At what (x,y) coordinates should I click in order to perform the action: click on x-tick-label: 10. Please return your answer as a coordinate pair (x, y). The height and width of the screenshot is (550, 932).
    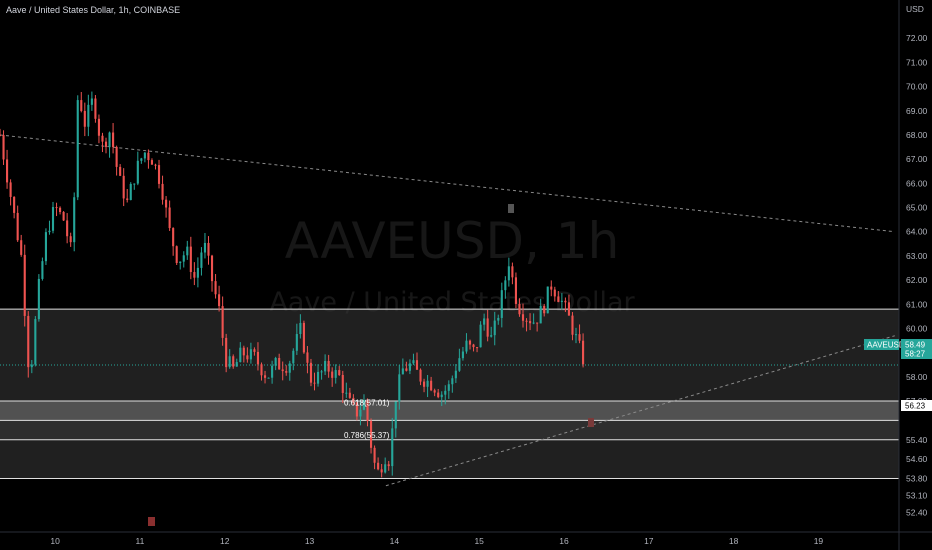
    Looking at the image, I should click on (55, 541).